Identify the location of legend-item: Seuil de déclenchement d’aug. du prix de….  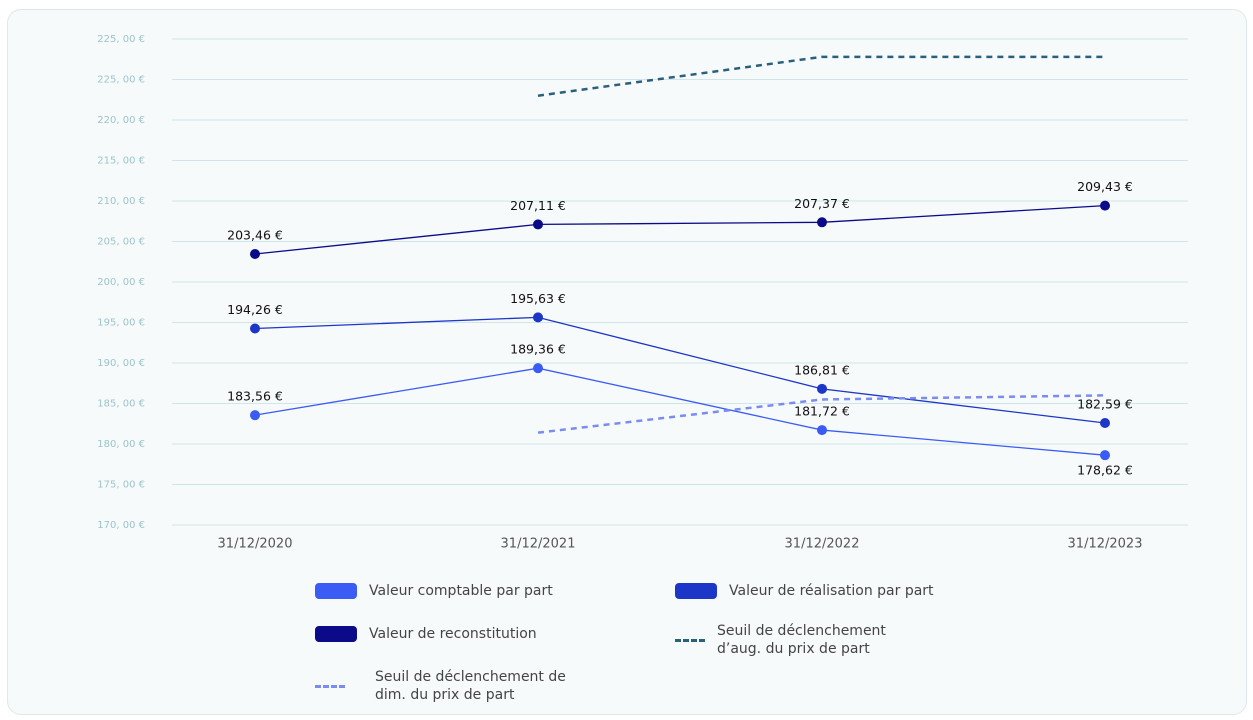
(803, 640).